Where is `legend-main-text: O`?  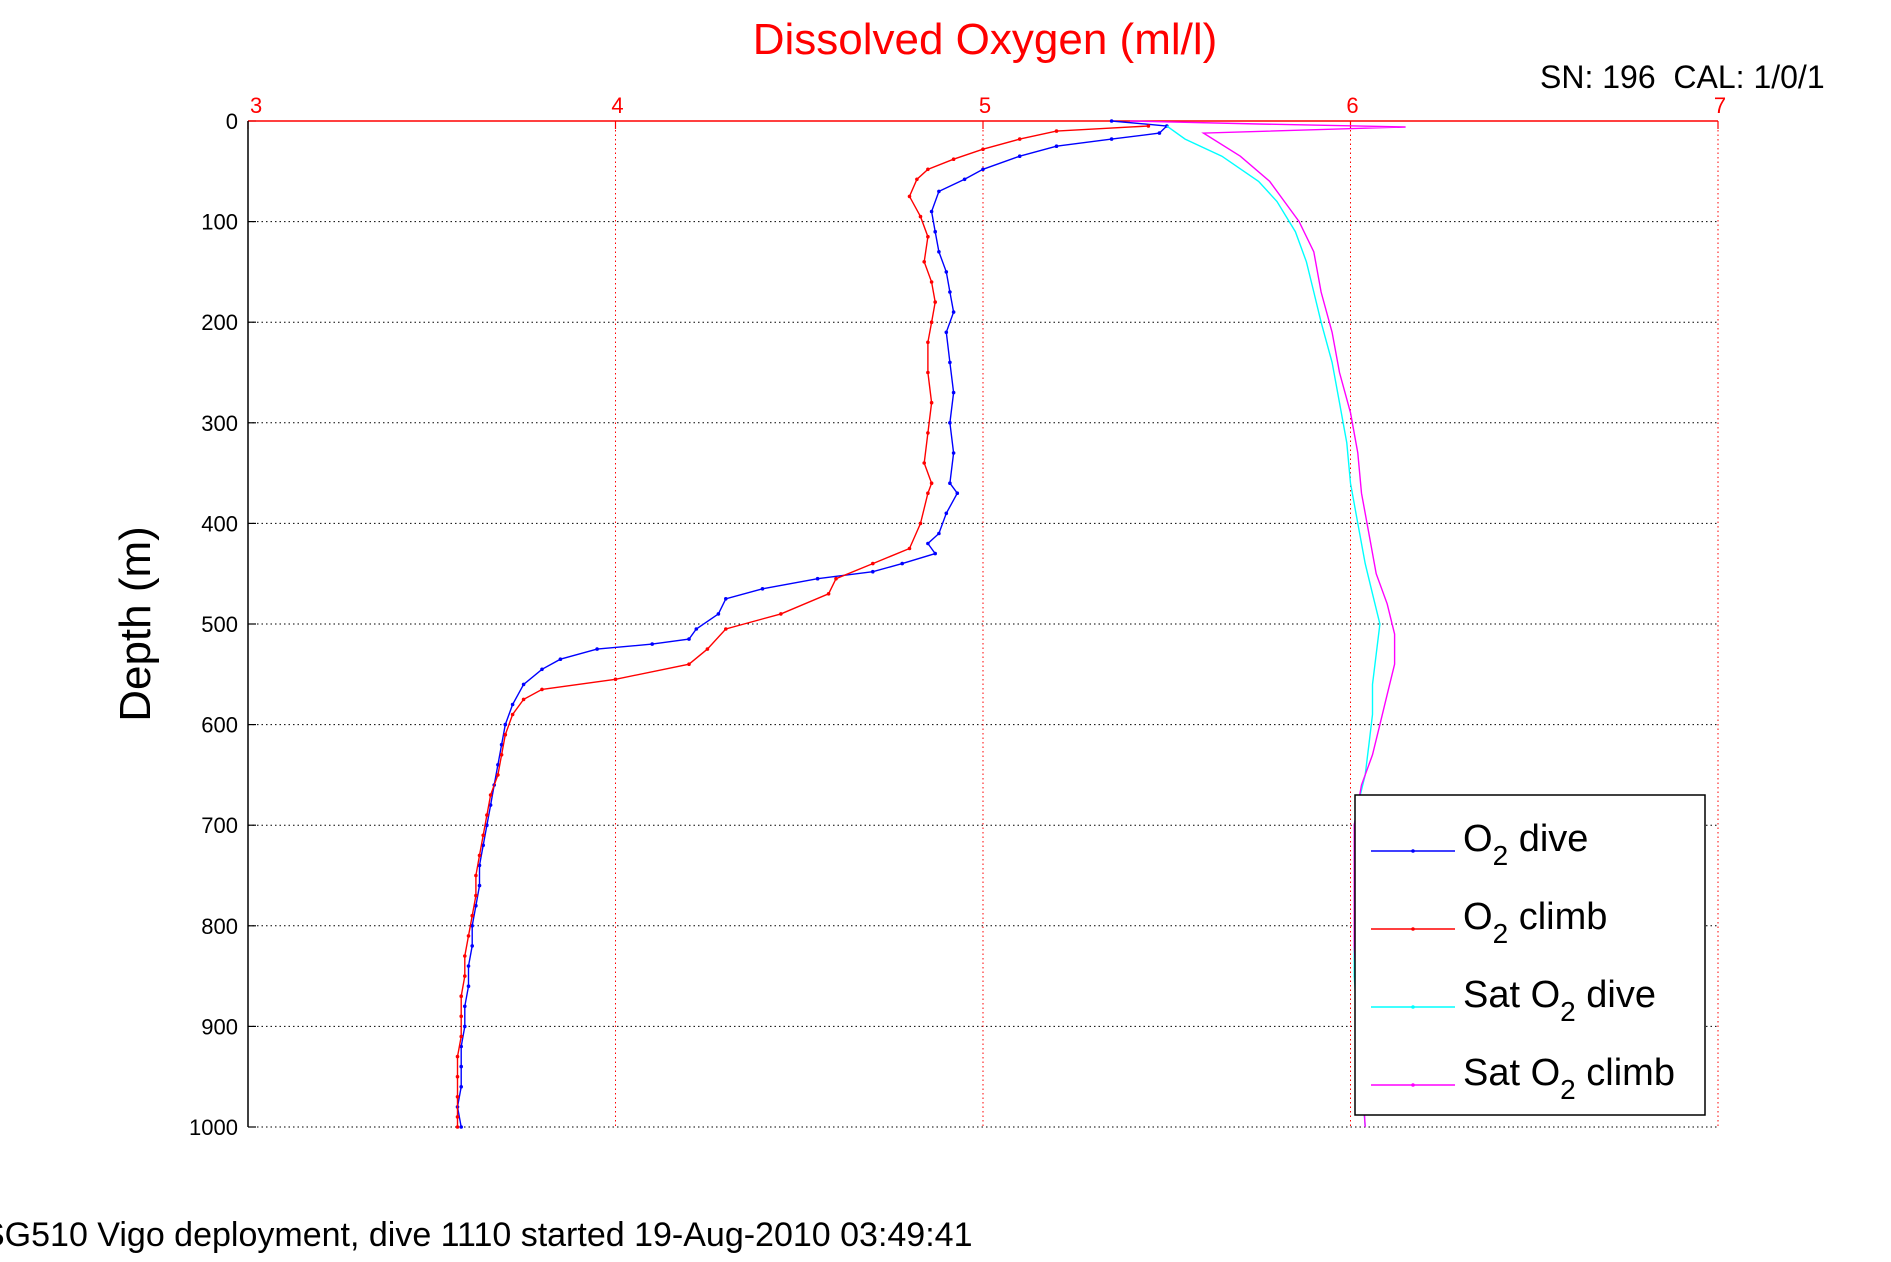 legend-main-text: O is located at coordinates (1478, 839).